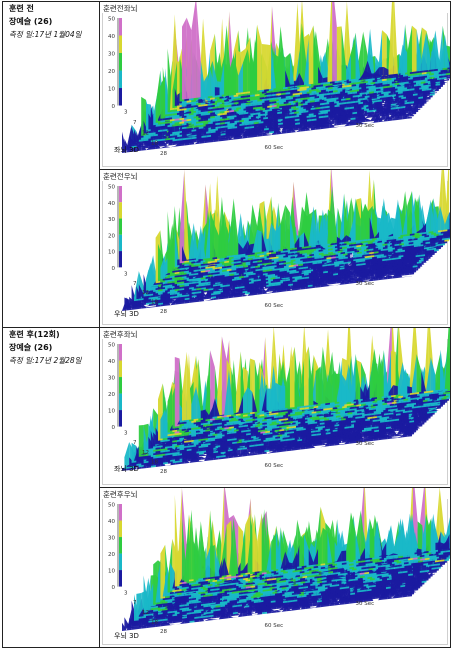 This screenshot has width=453, height=649. I want to click on session-label: 훈련 전, so click(21, 8).